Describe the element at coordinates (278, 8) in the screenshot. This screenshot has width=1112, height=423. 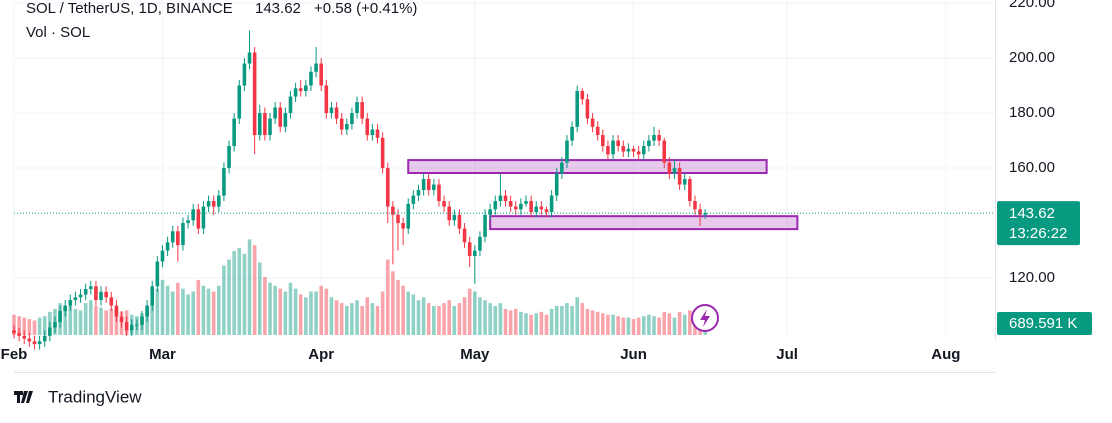
I see `header-price: 143.62` at that location.